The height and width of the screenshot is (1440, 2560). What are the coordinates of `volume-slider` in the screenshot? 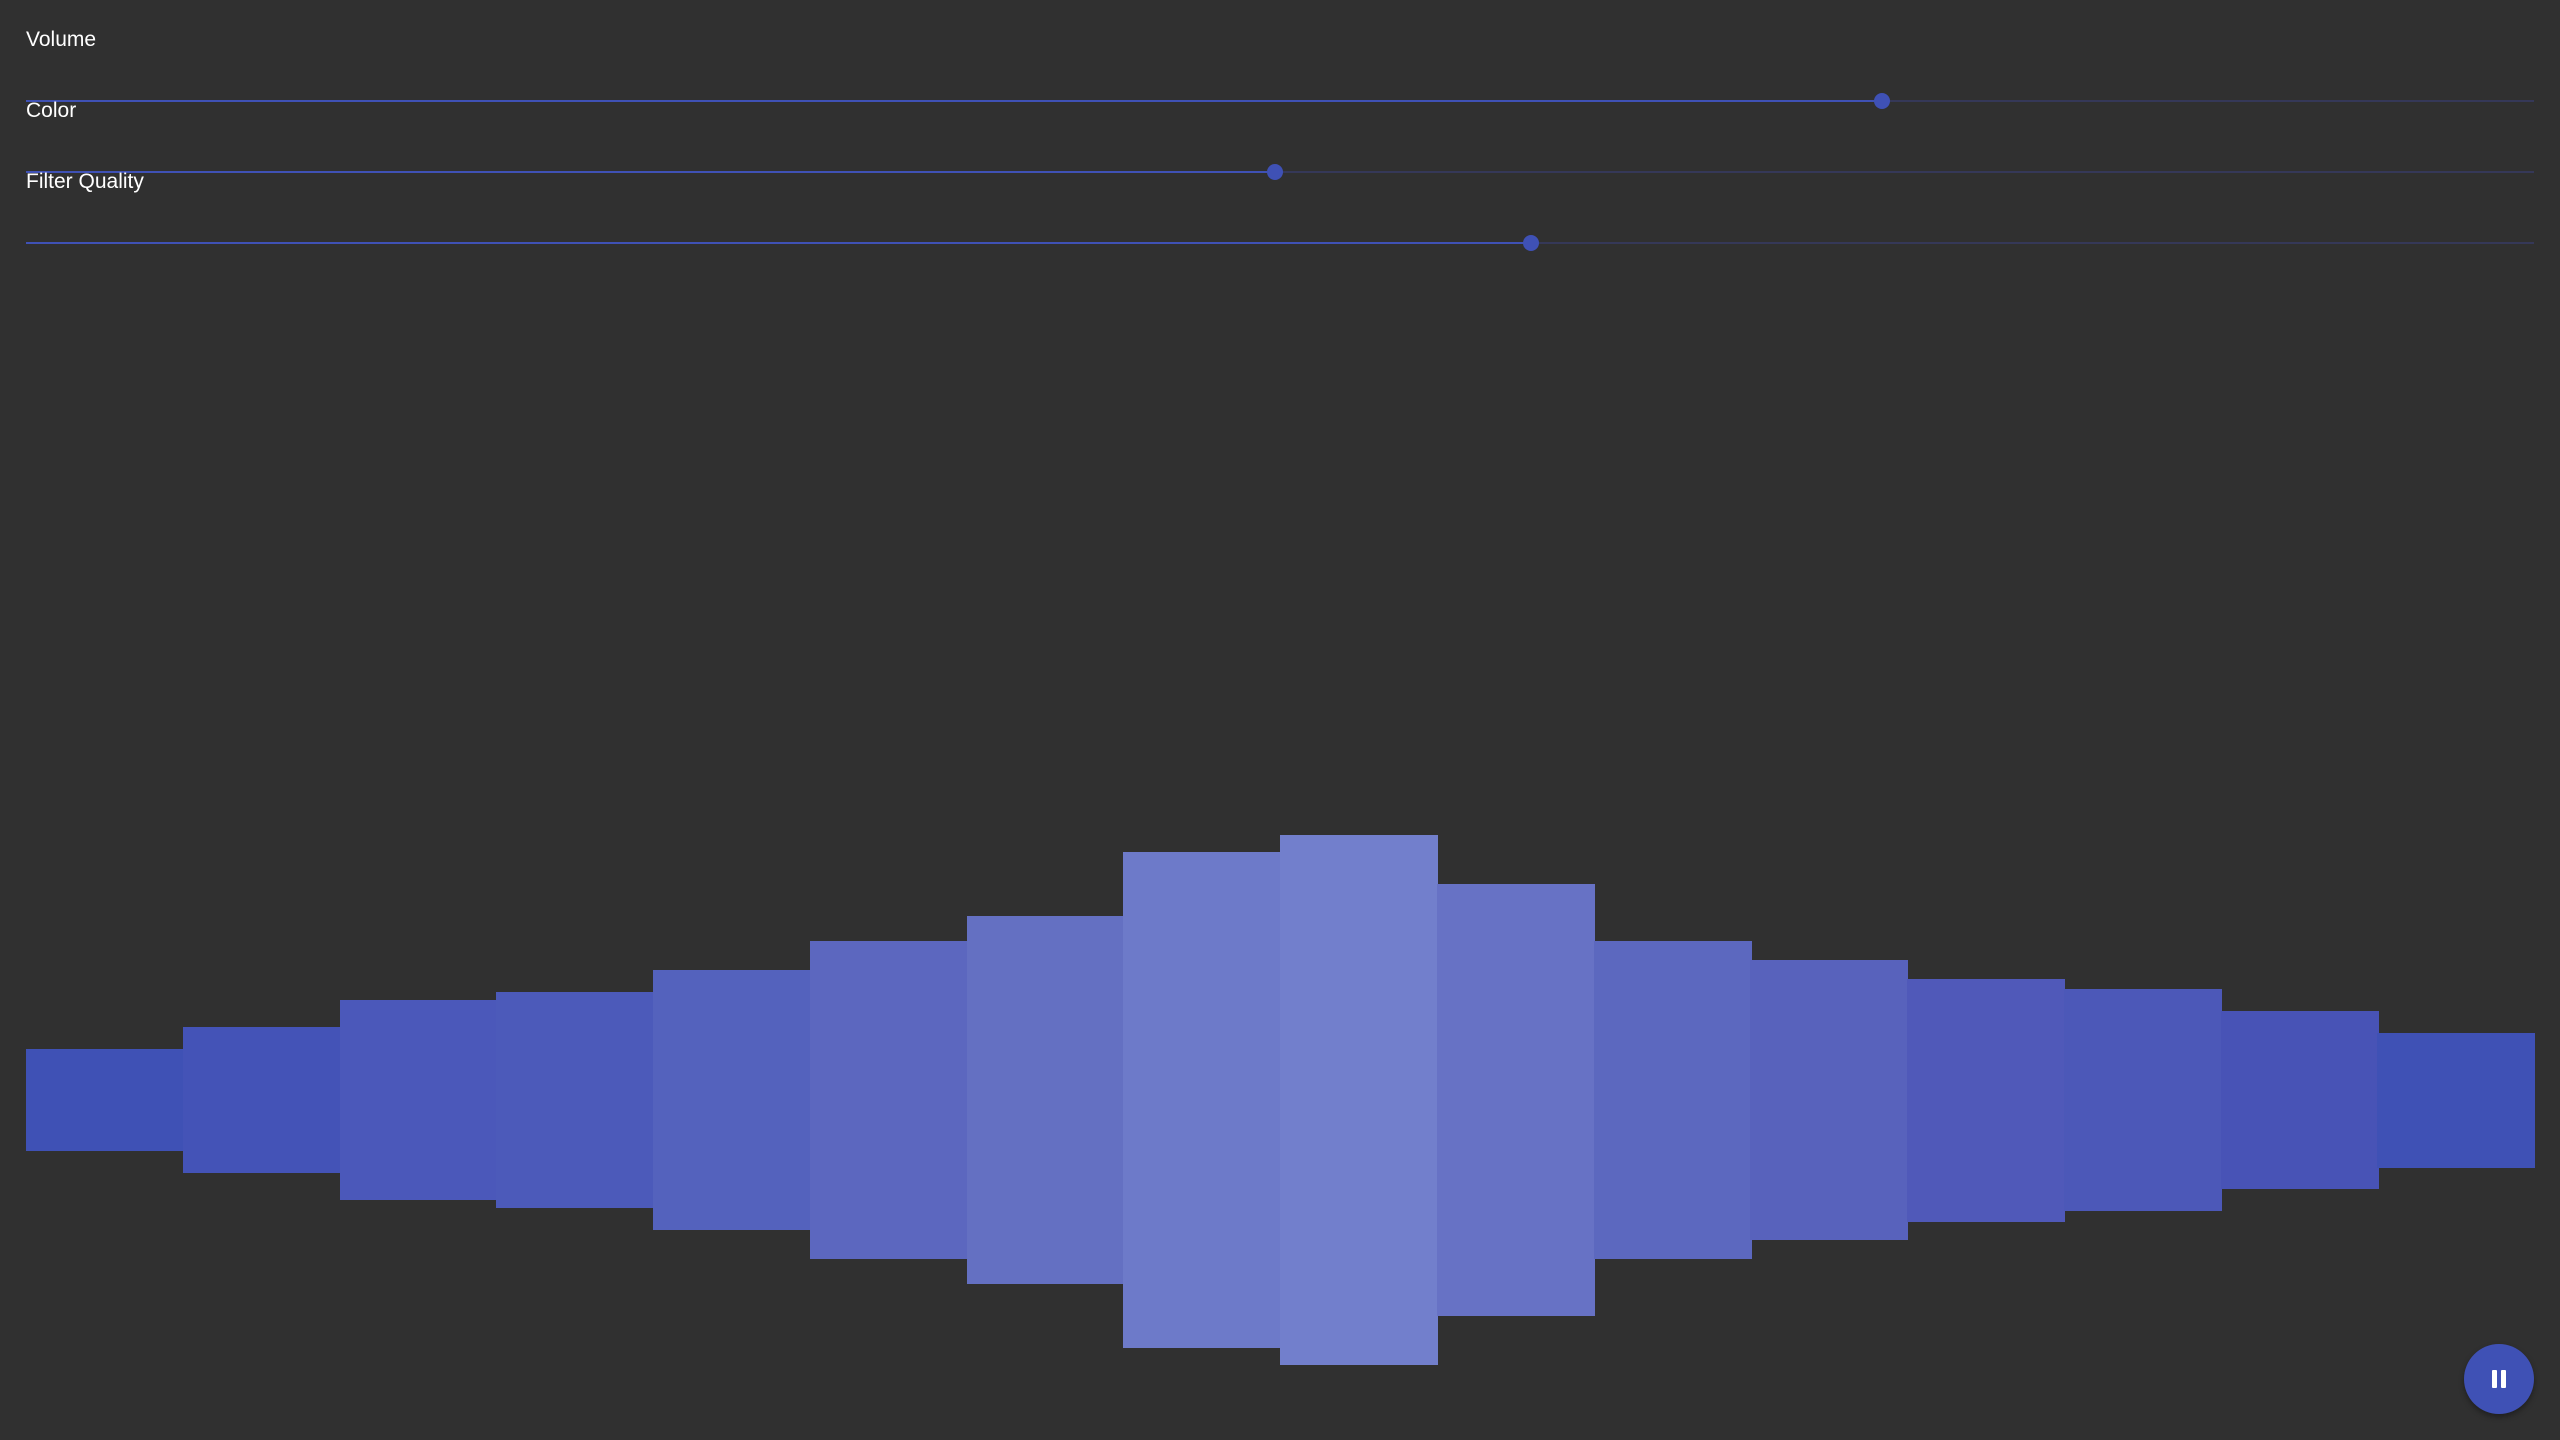 It's located at (1280, 101).